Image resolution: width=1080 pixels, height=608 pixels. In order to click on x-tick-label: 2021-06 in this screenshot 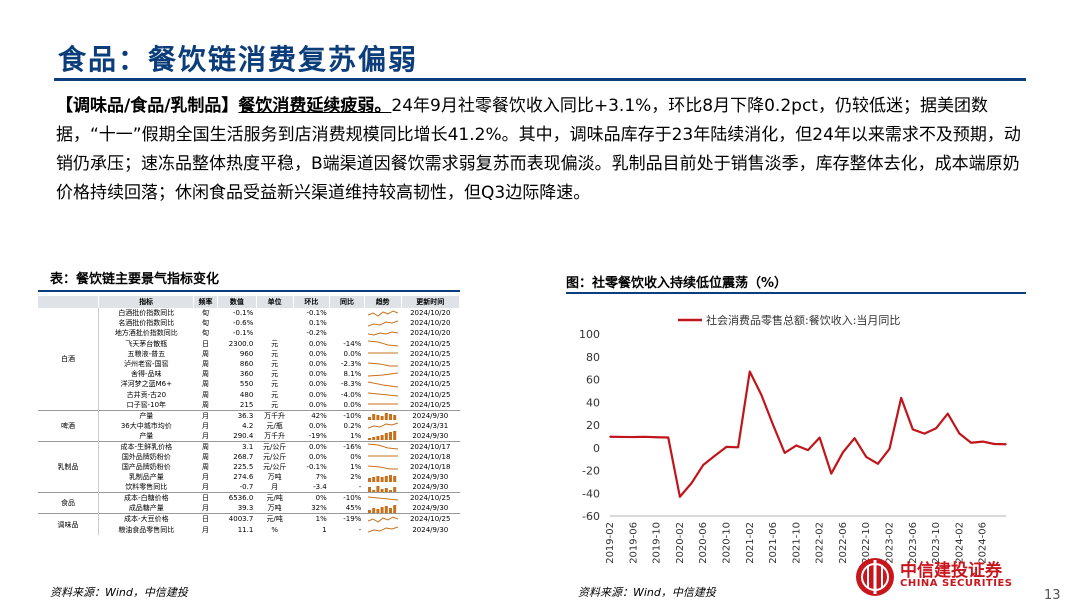, I will do `click(773, 543)`.